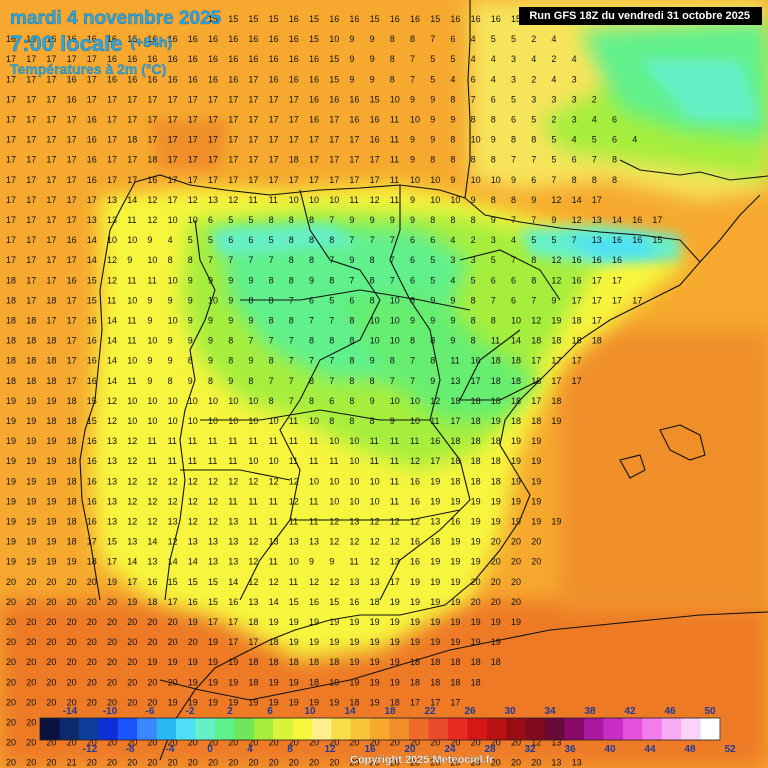 This screenshot has width=768, height=768. Describe the element at coordinates (132, 562) in the screenshot. I see `grid-value: 14` at that location.